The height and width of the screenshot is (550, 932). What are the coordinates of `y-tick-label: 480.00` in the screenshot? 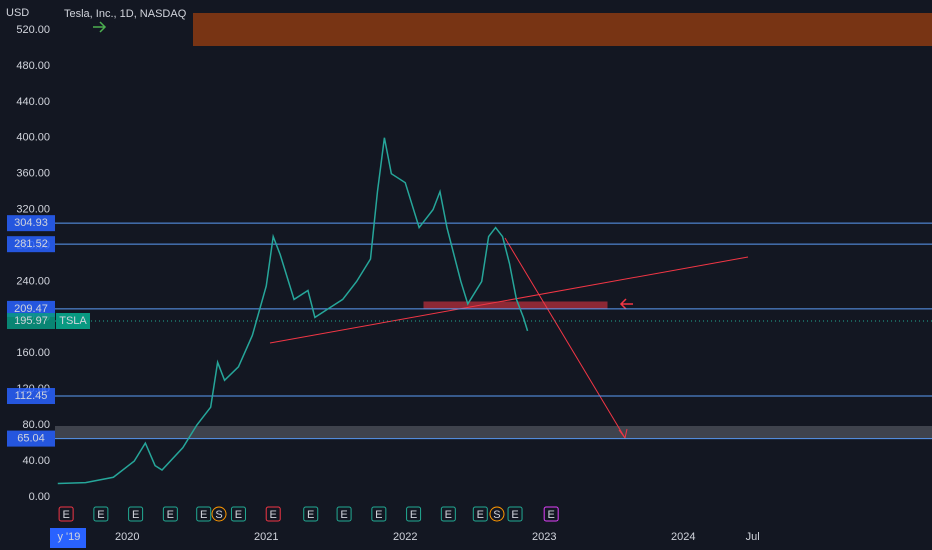 It's located at (33, 66).